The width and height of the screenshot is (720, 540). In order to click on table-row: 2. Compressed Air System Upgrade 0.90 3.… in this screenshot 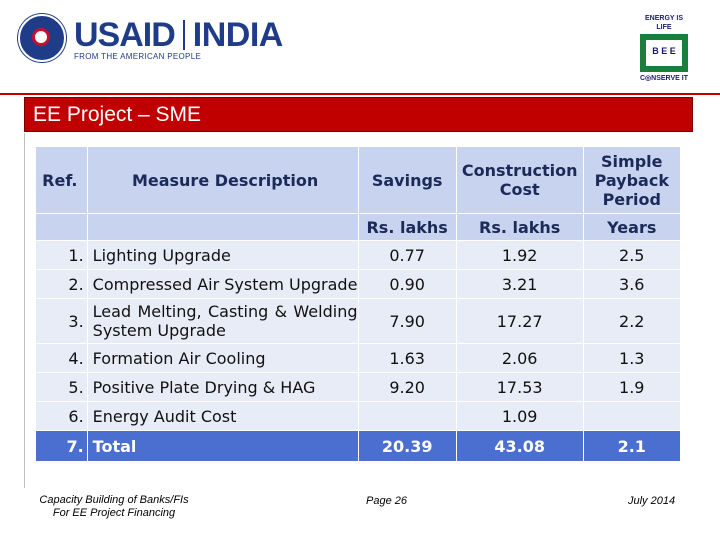, I will do `click(358, 284)`.